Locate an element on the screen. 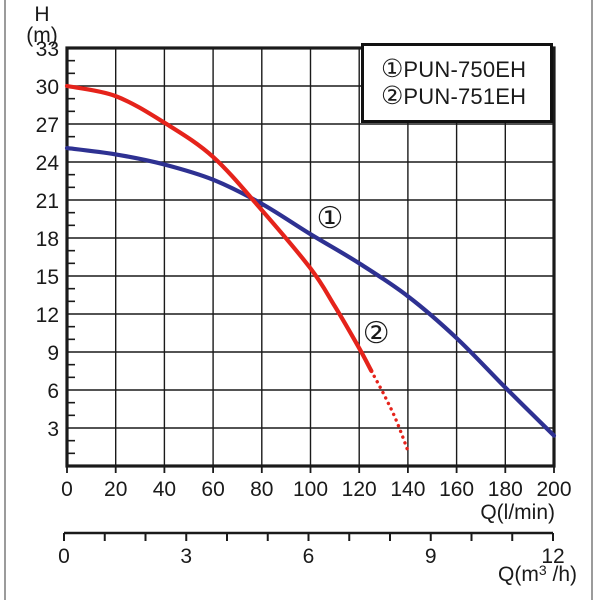 This screenshot has height=600, width=600. secondary-x-axis-unit-label: Q(m3 /h) is located at coordinates (537, 574).